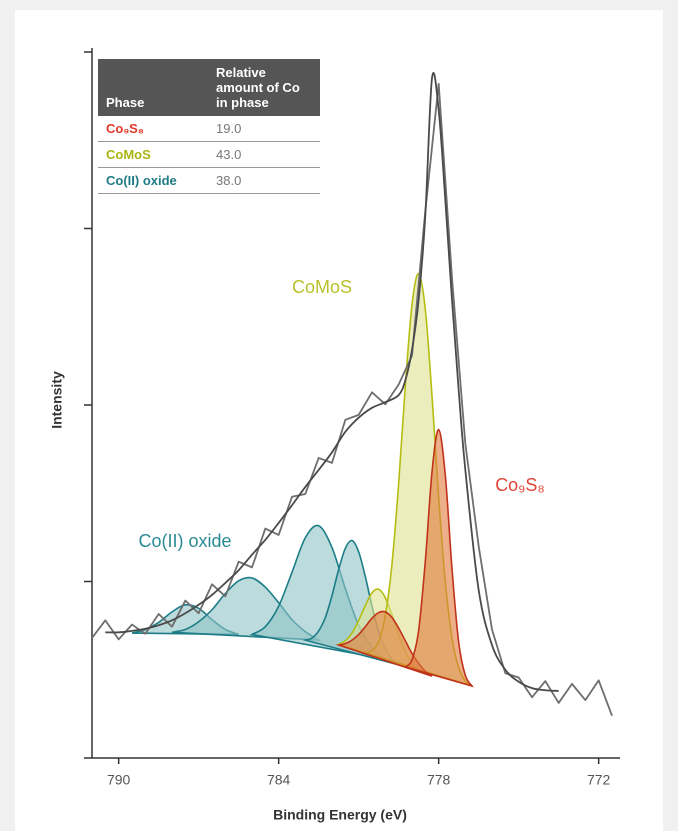  Describe the element at coordinates (264, 180) in the screenshot. I see `amount-cell: 38.0` at that location.